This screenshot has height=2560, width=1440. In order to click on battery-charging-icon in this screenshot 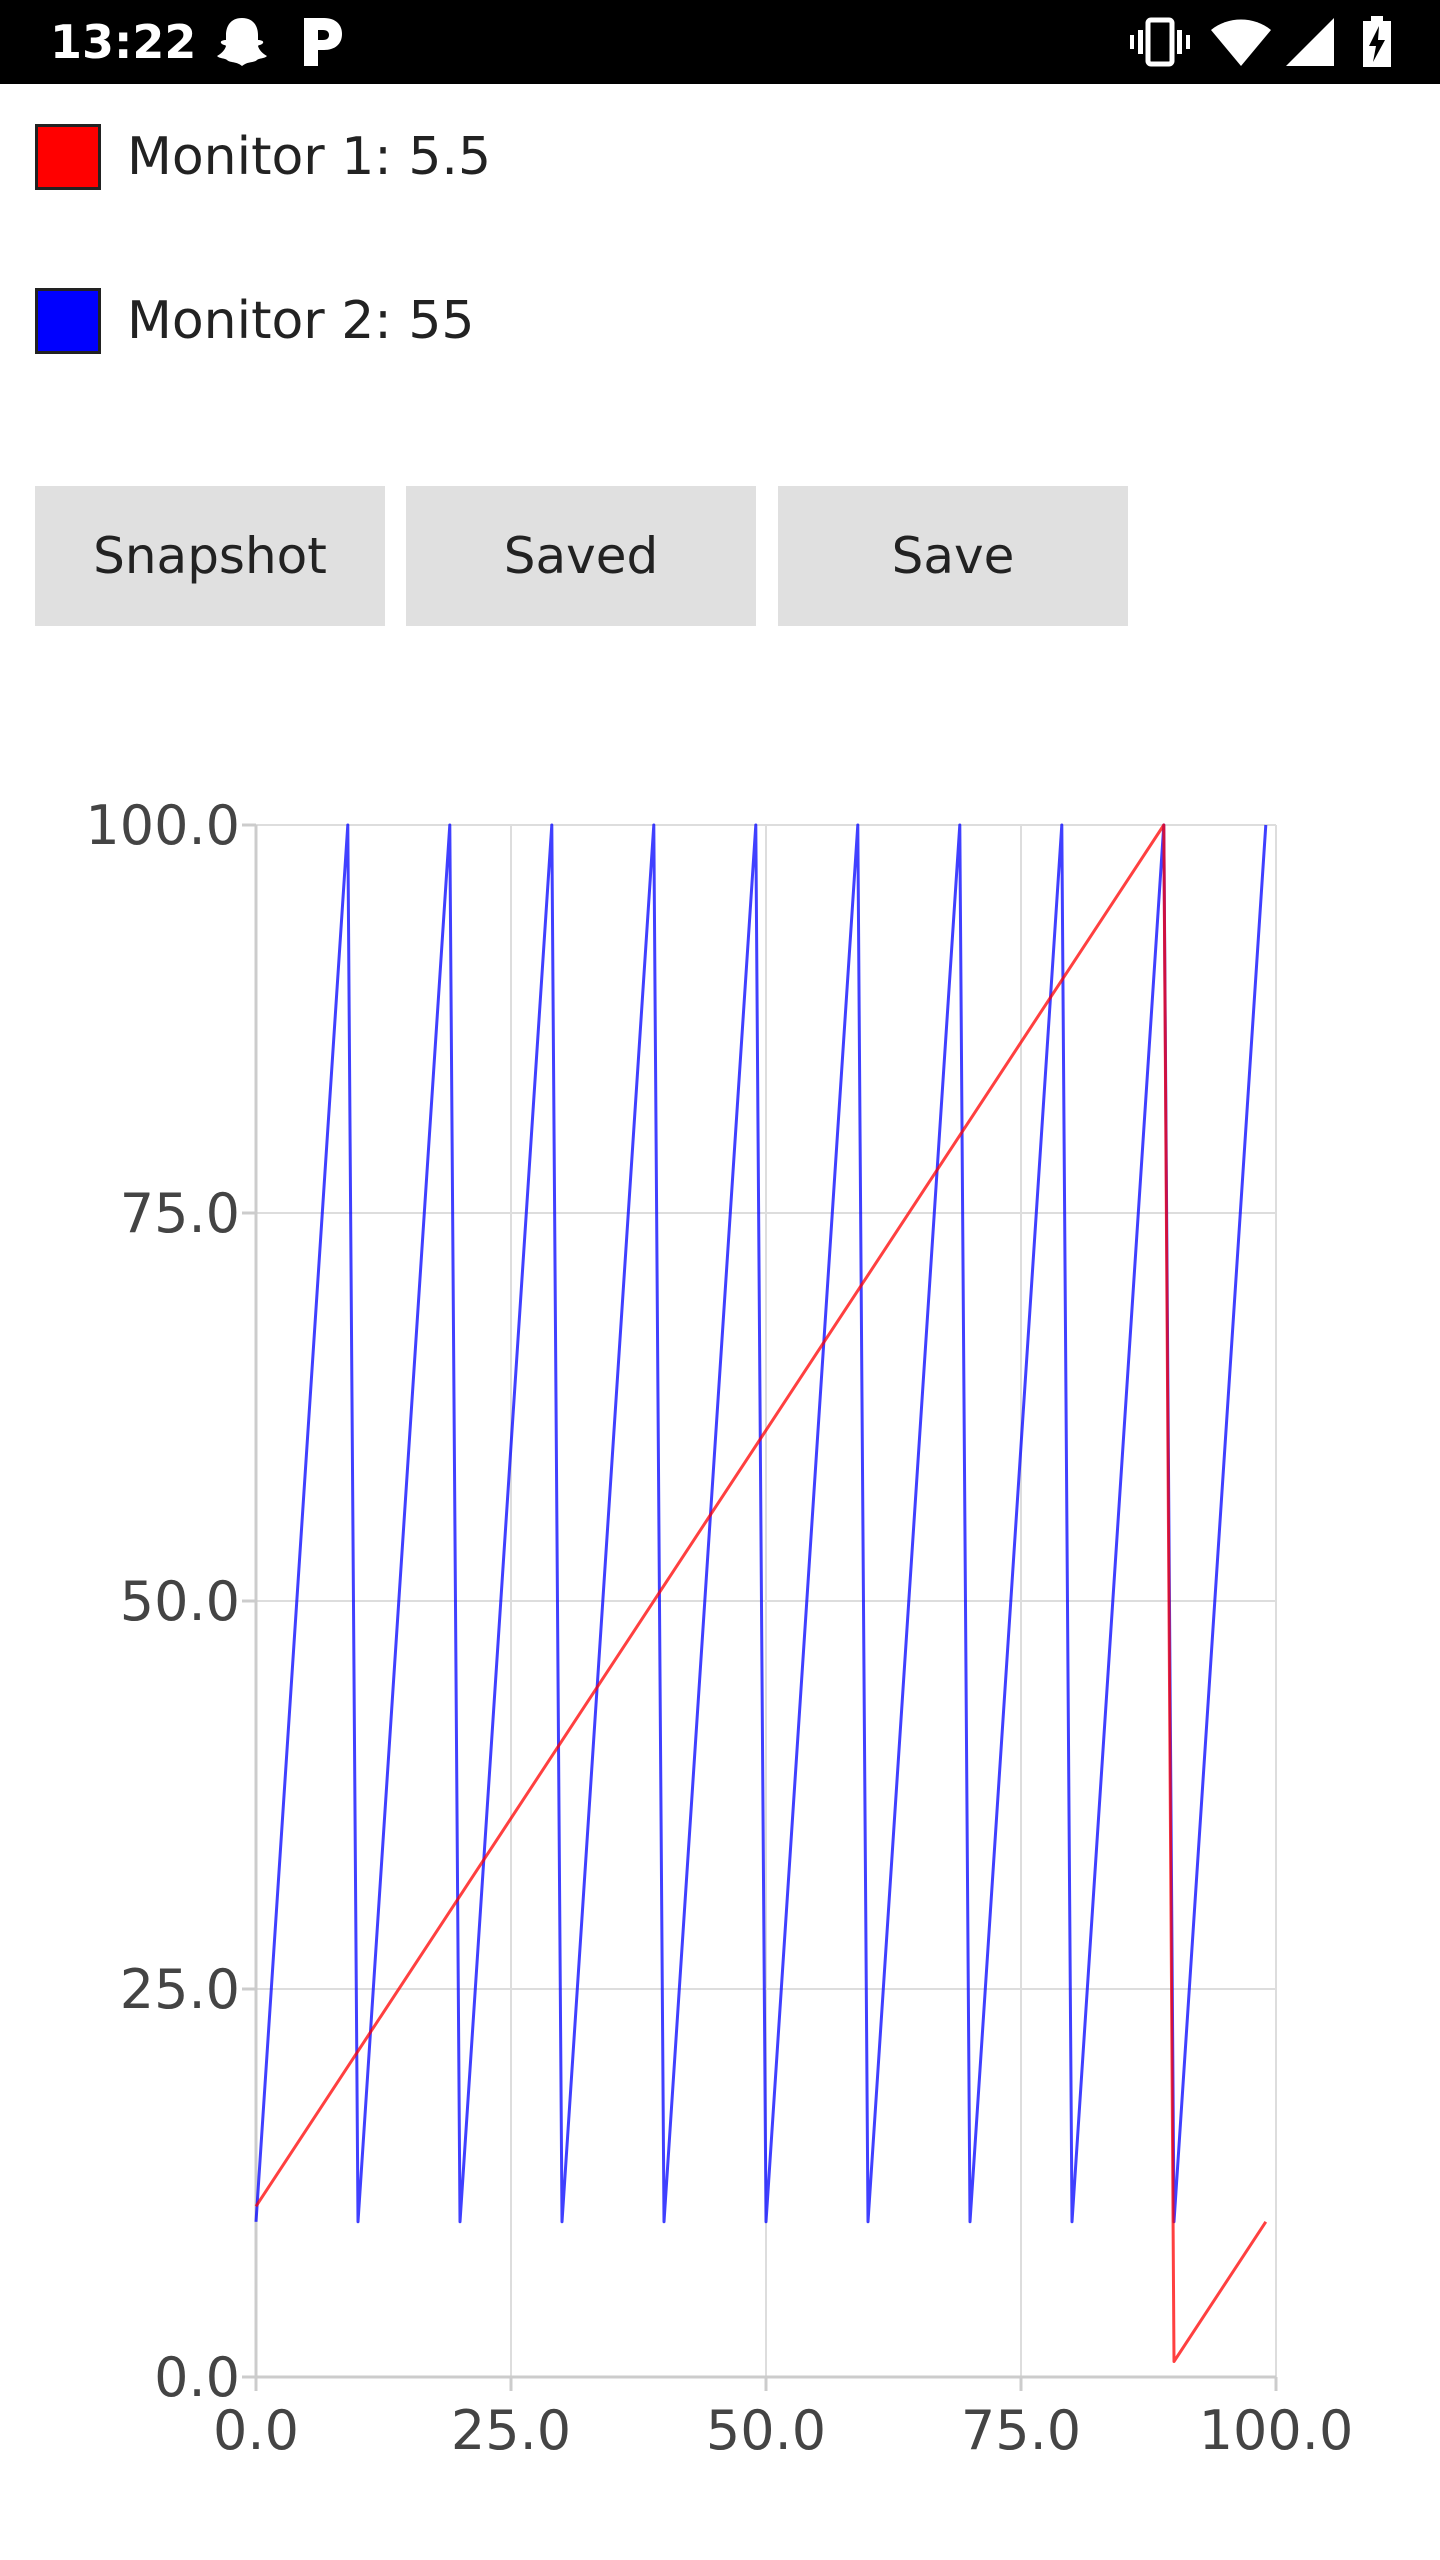, I will do `click(1377, 44)`.